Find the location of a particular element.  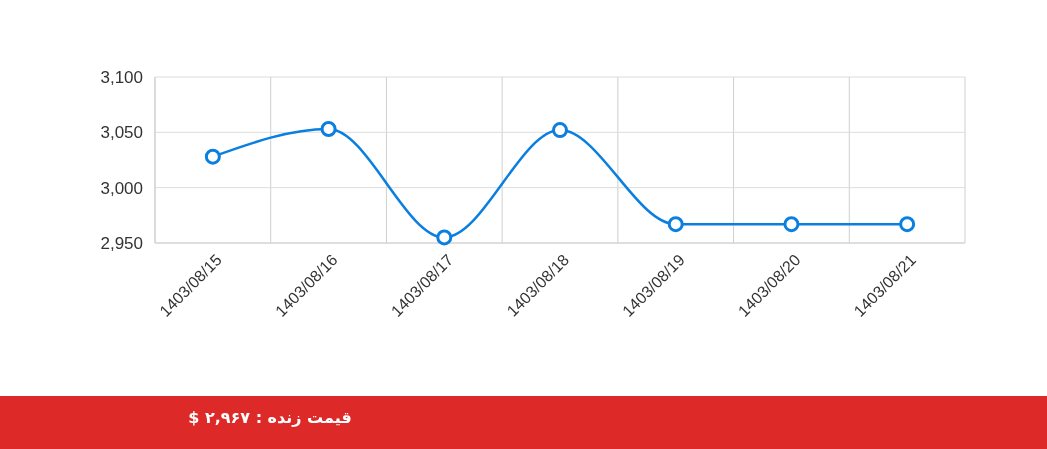

y-tick-label: 3,100 is located at coordinates (121, 77).